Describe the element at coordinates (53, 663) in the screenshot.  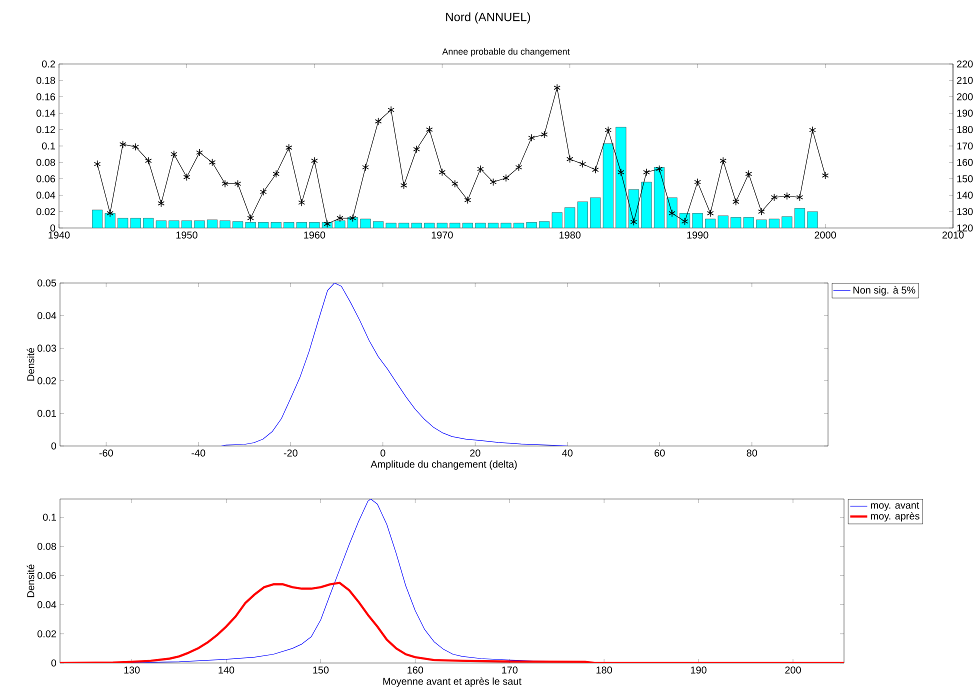
I see `y-tick-label: 0` at that location.